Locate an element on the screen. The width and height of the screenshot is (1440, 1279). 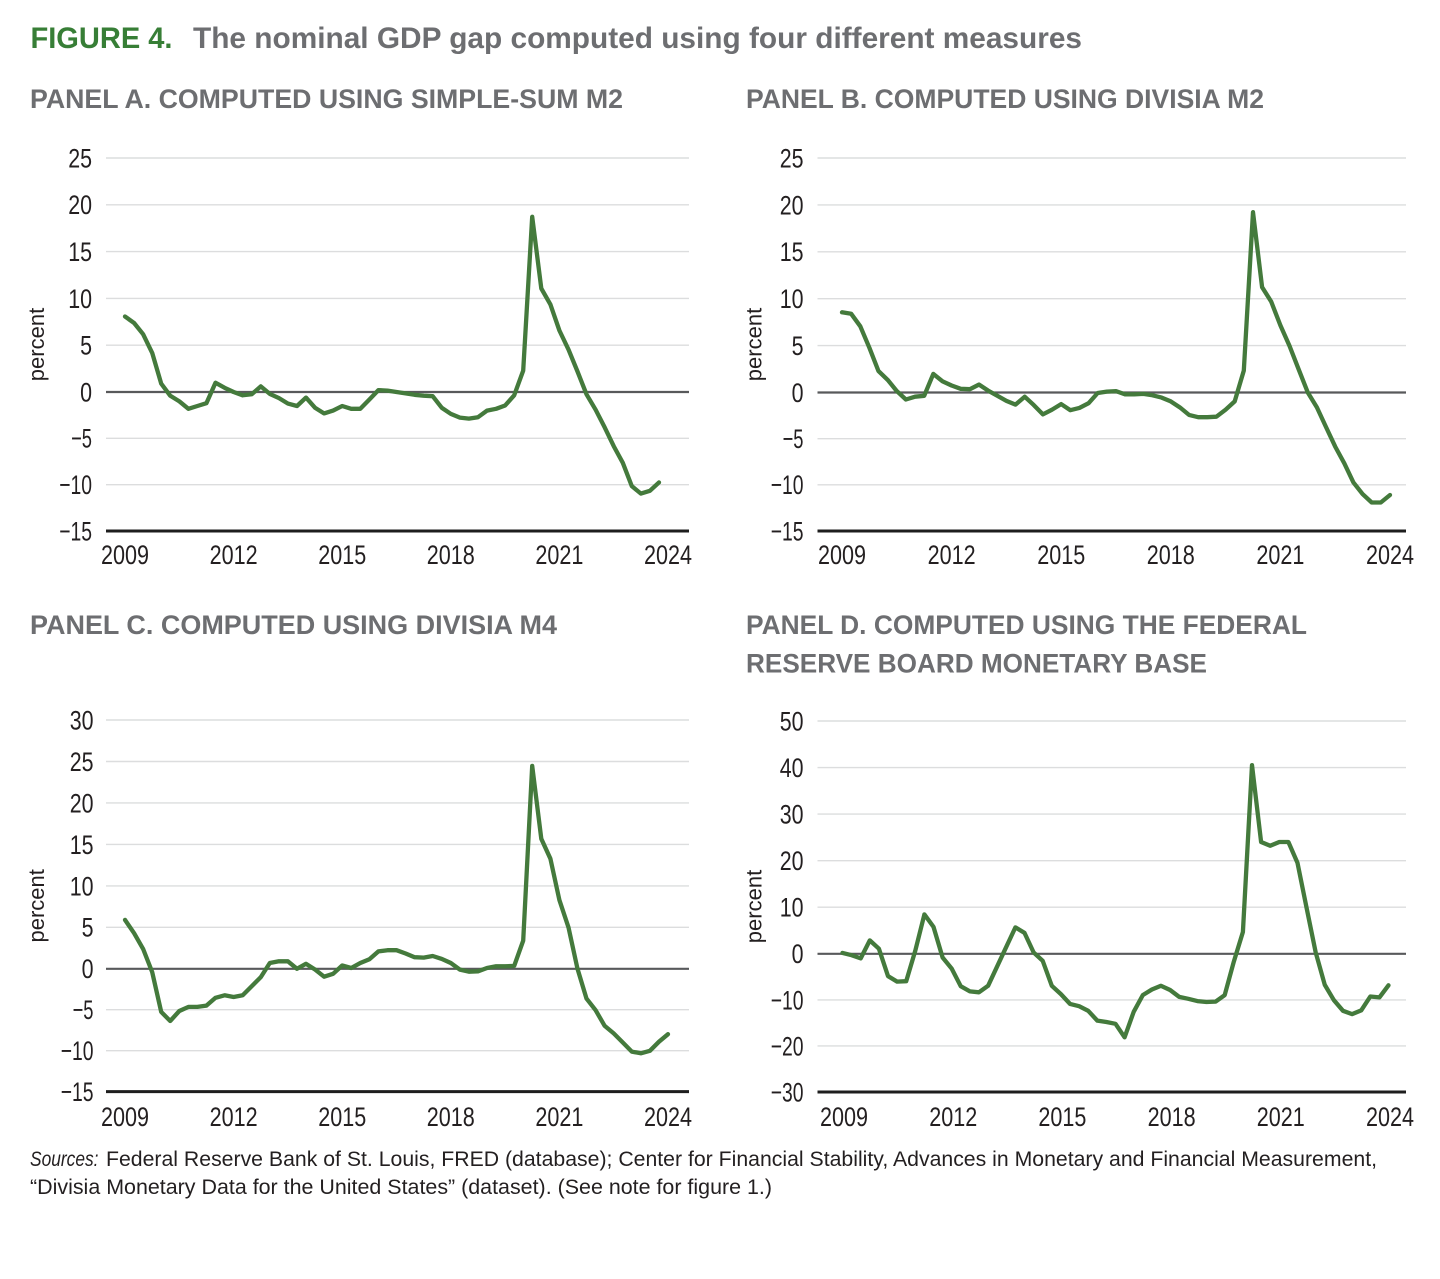
svg-text:PANEL D. COMPUTED USING THE FE: PANEL D. COMPUTED USING THE FEDERAL is located at coordinates (1026, 625).